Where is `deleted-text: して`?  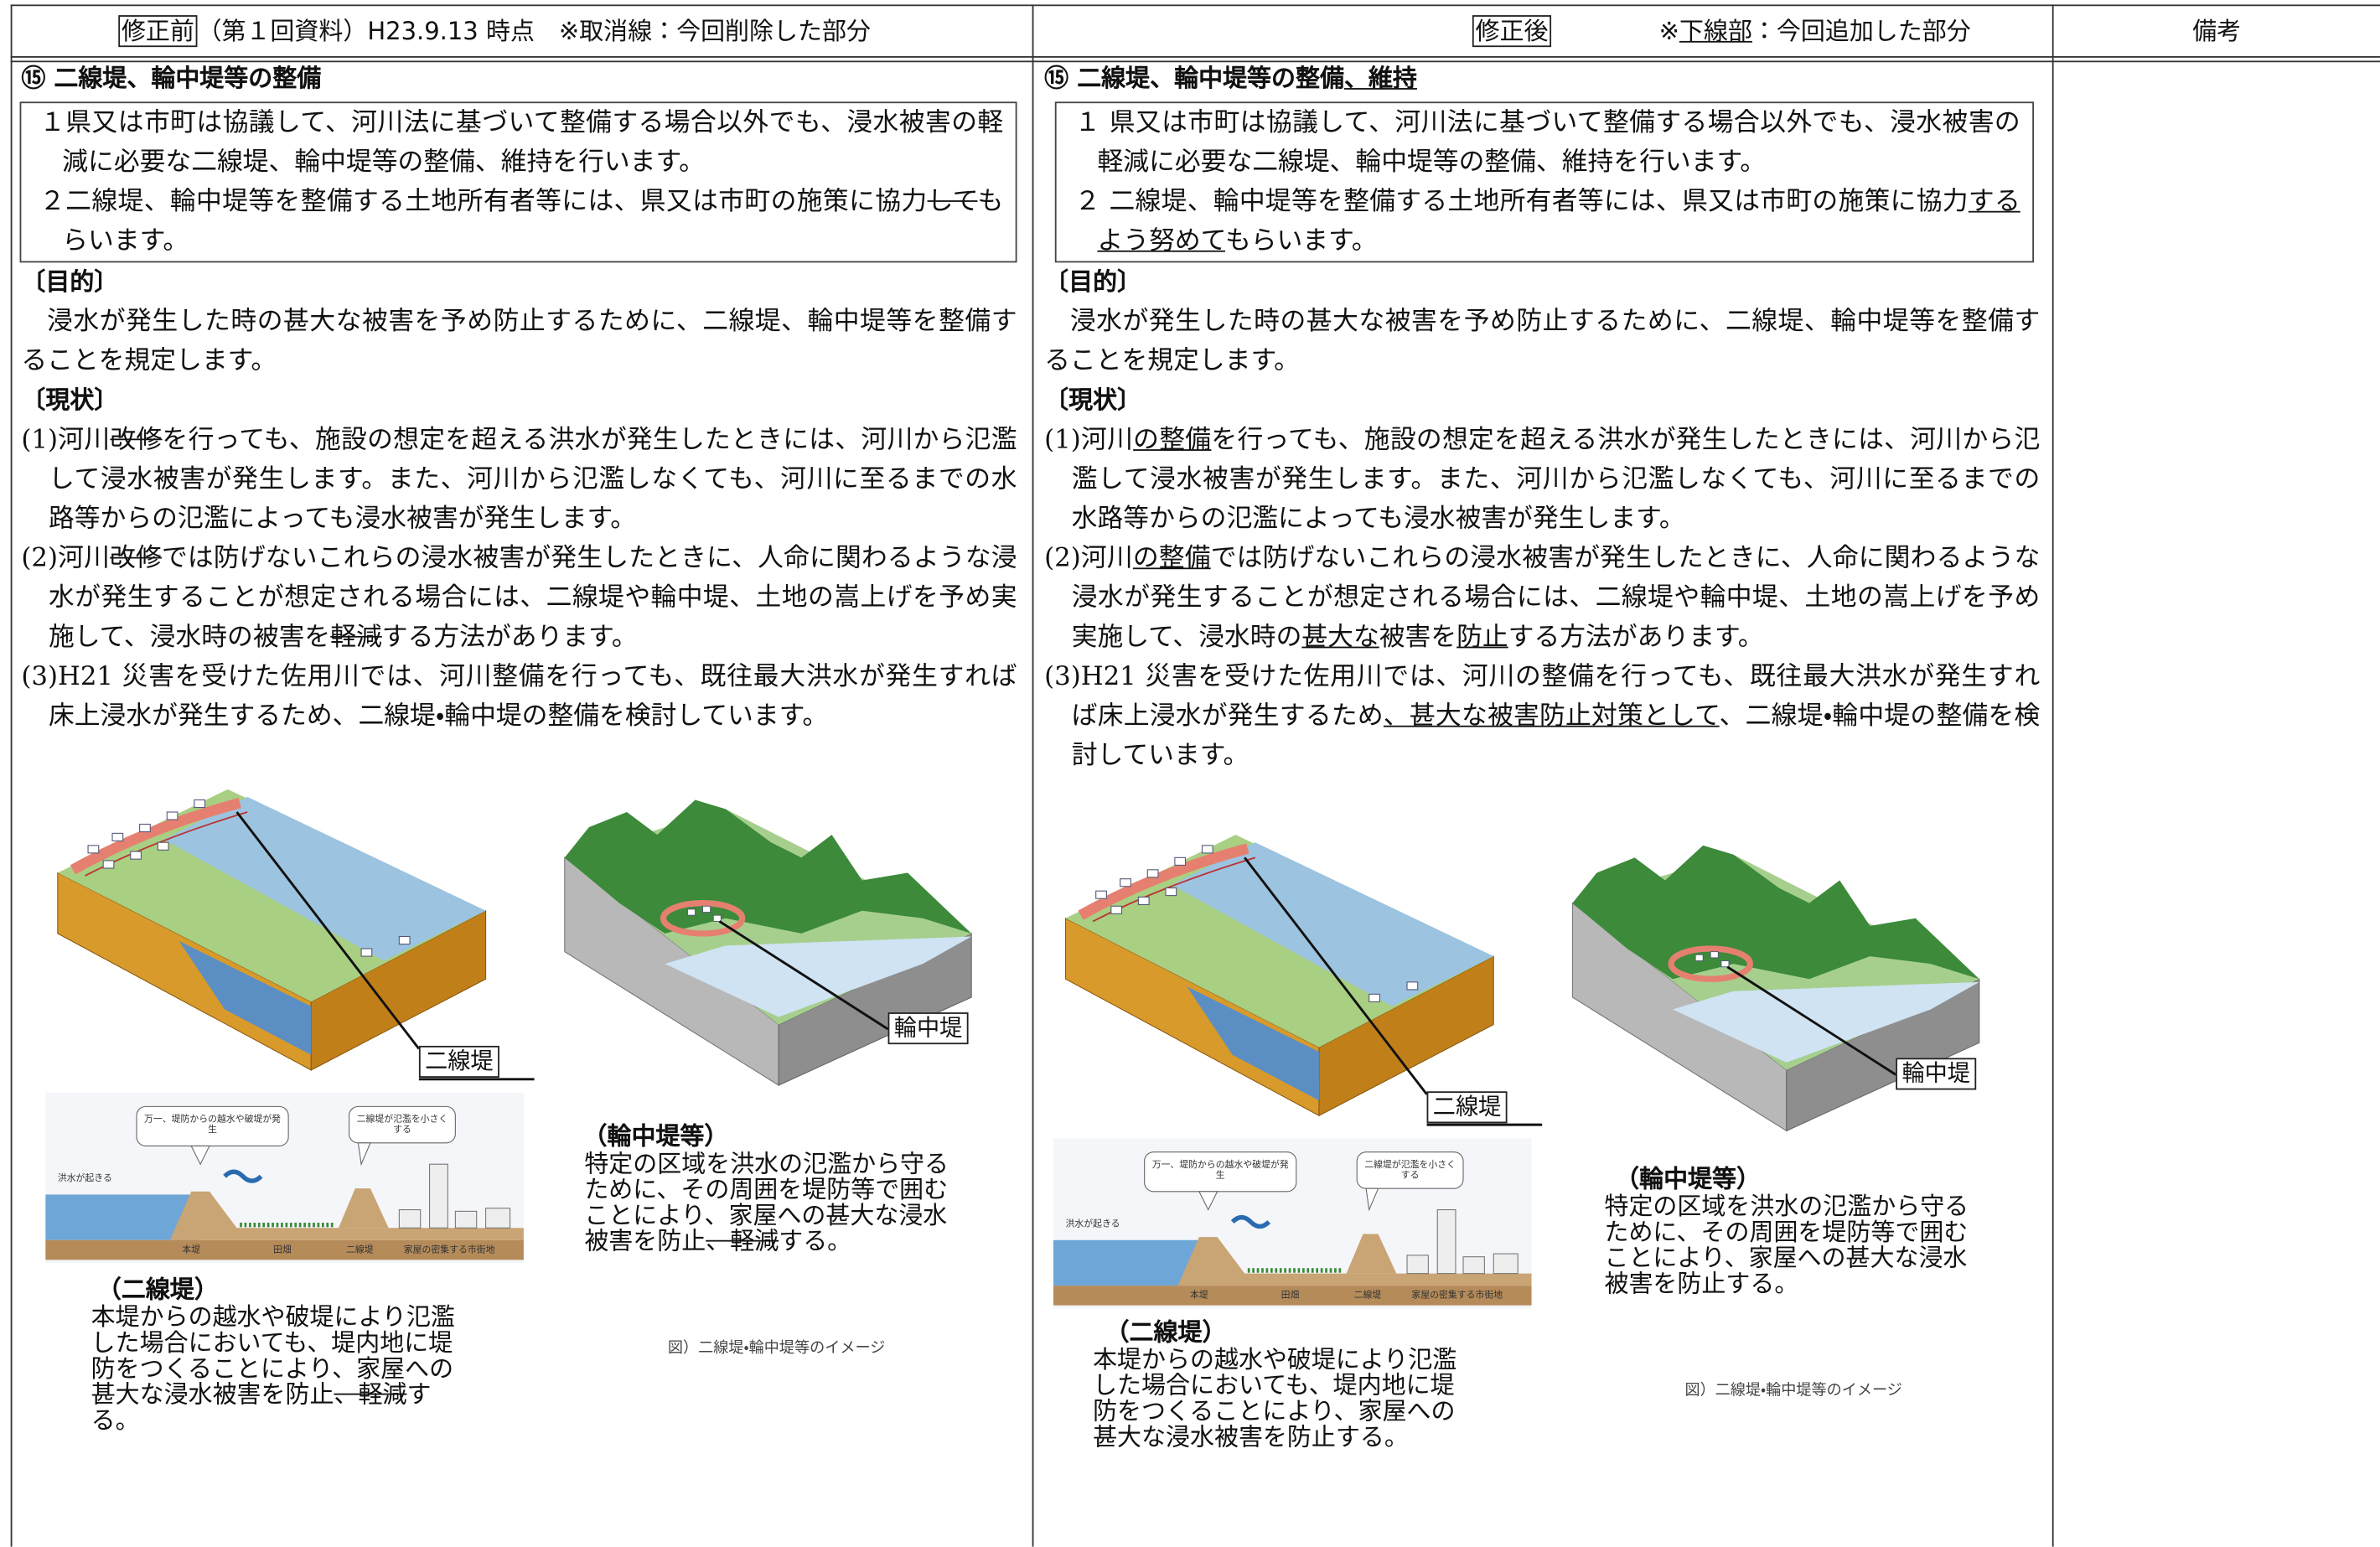
deleted-text: して is located at coordinates (952, 202).